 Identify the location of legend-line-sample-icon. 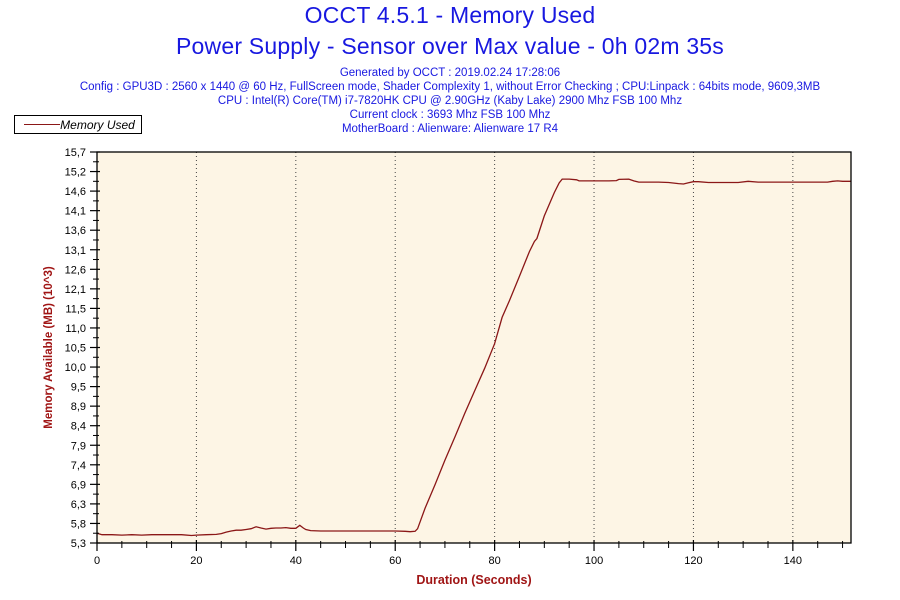
(42, 124).